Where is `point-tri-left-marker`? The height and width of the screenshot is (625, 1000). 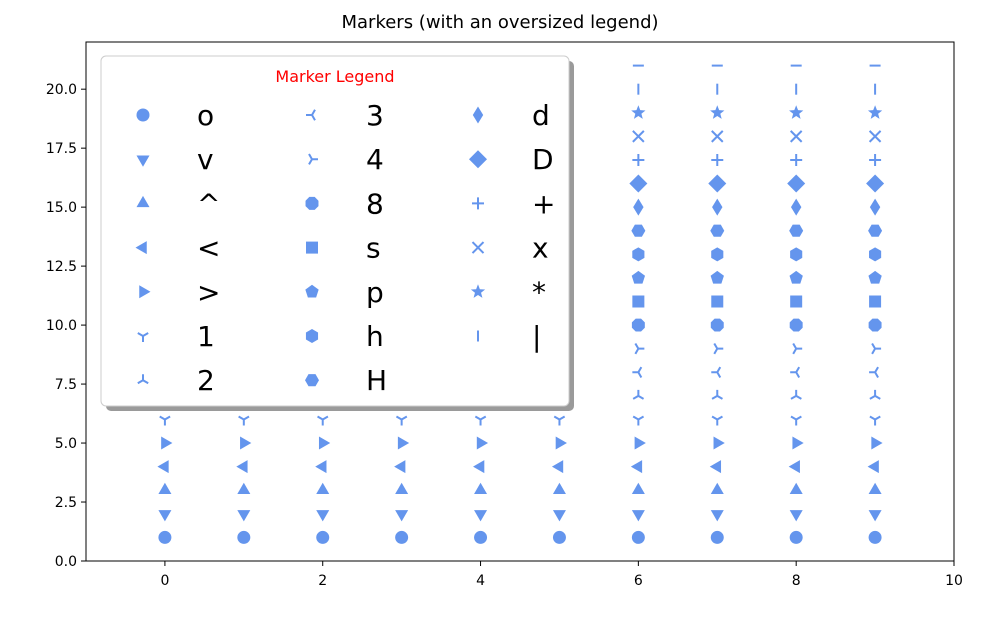
point-tri-left-marker is located at coordinates (795, 372).